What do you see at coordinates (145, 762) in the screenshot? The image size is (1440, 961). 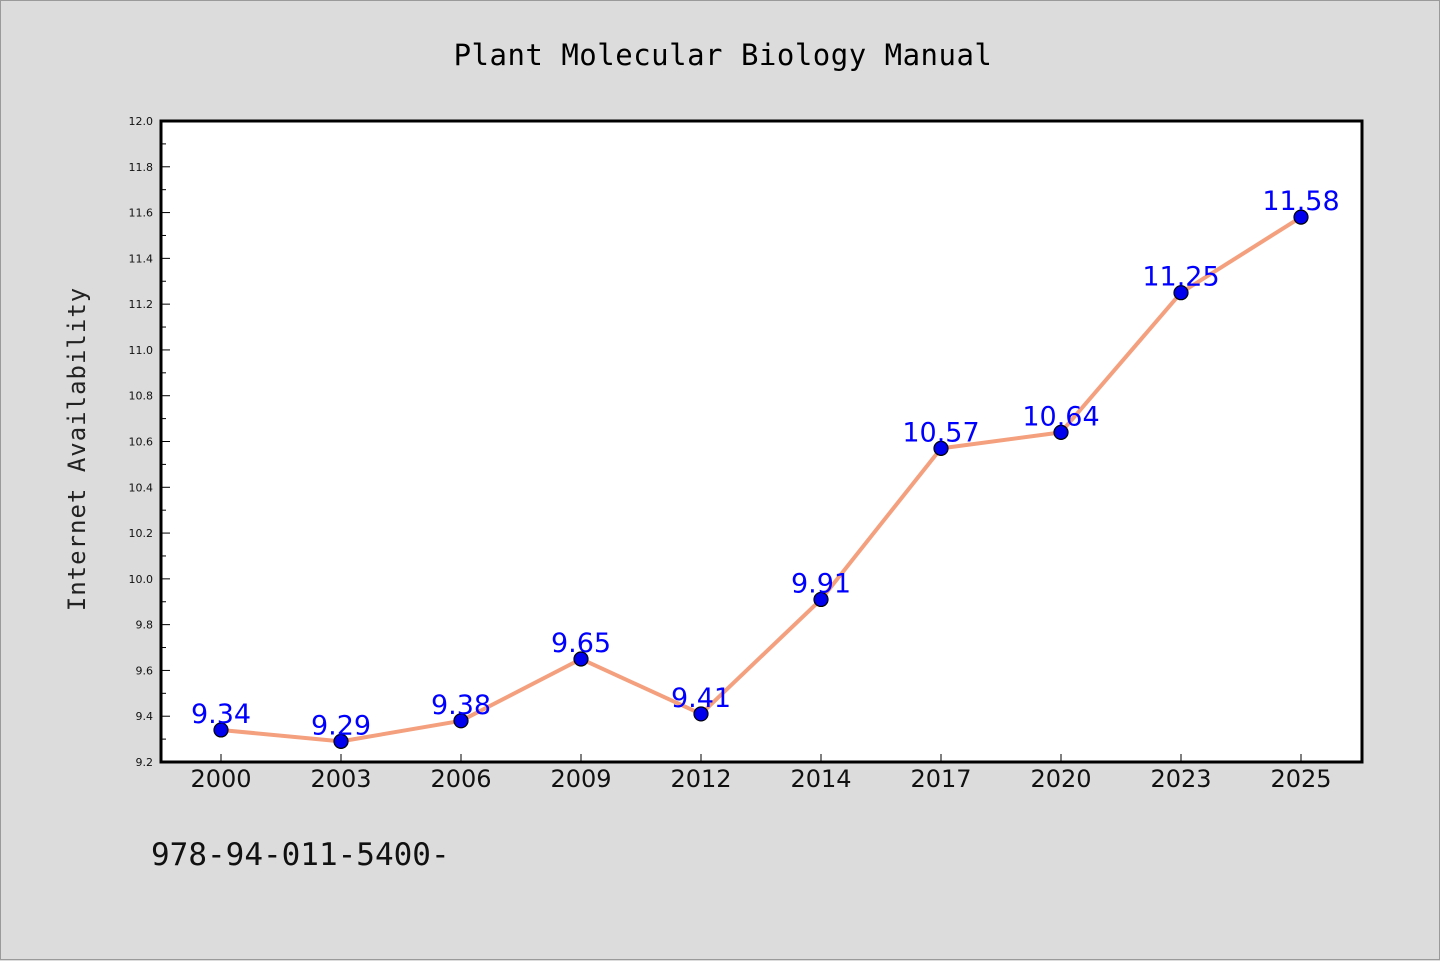 I see `y-tick-label: 9.2` at bounding box center [145, 762].